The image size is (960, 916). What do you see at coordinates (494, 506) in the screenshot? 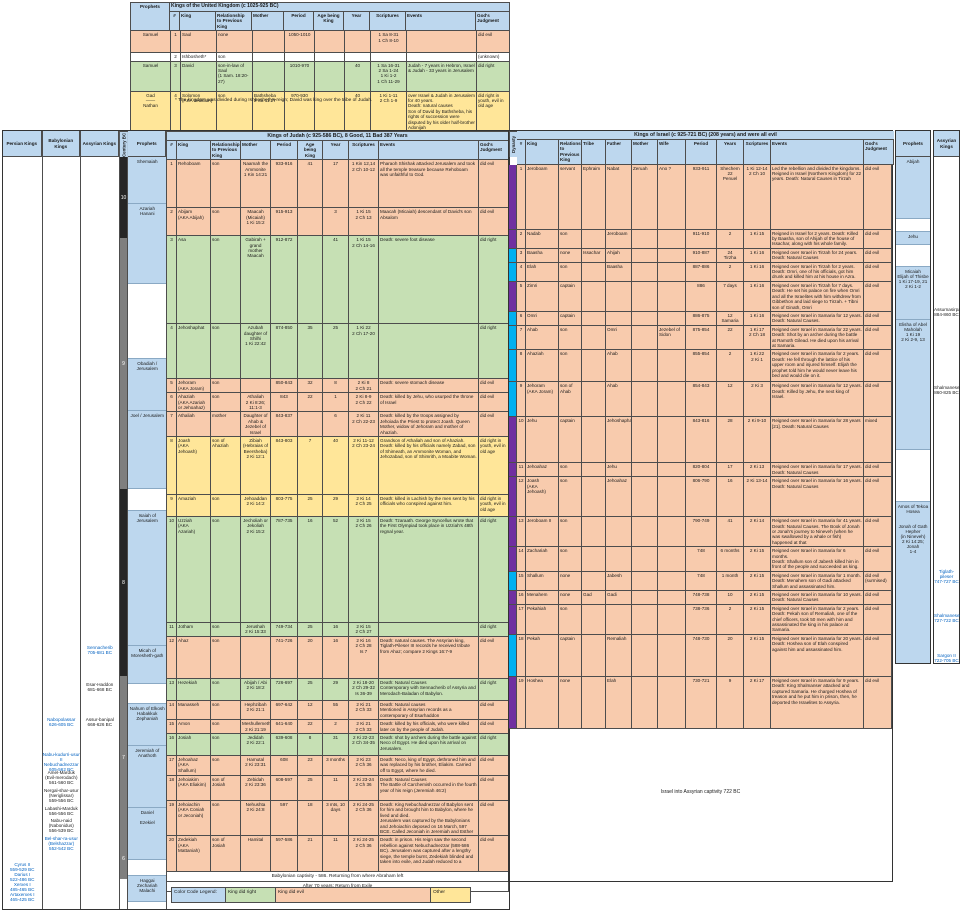
I see `judah-judgment-cell: did right in youth, evil in old age` at bounding box center [494, 506].